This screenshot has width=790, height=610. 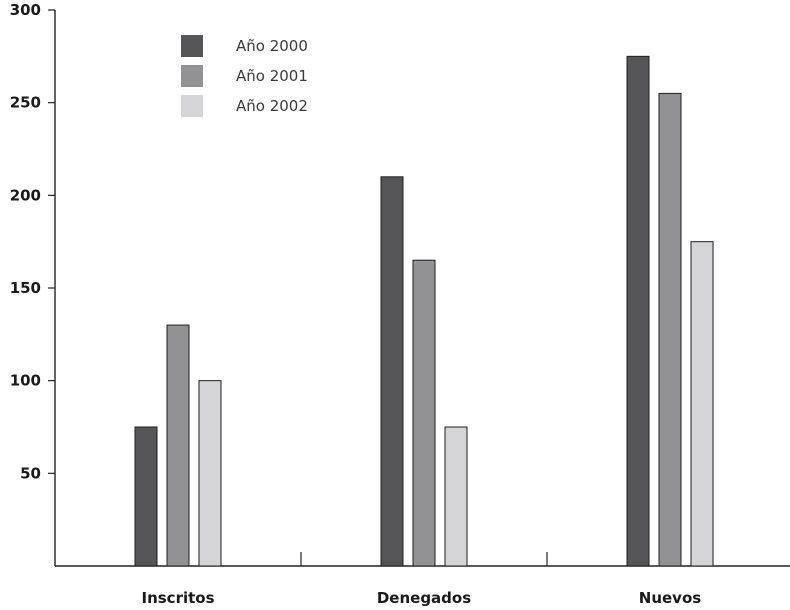 What do you see at coordinates (272, 106) in the screenshot?
I see `legend-label: Año 2002` at bounding box center [272, 106].